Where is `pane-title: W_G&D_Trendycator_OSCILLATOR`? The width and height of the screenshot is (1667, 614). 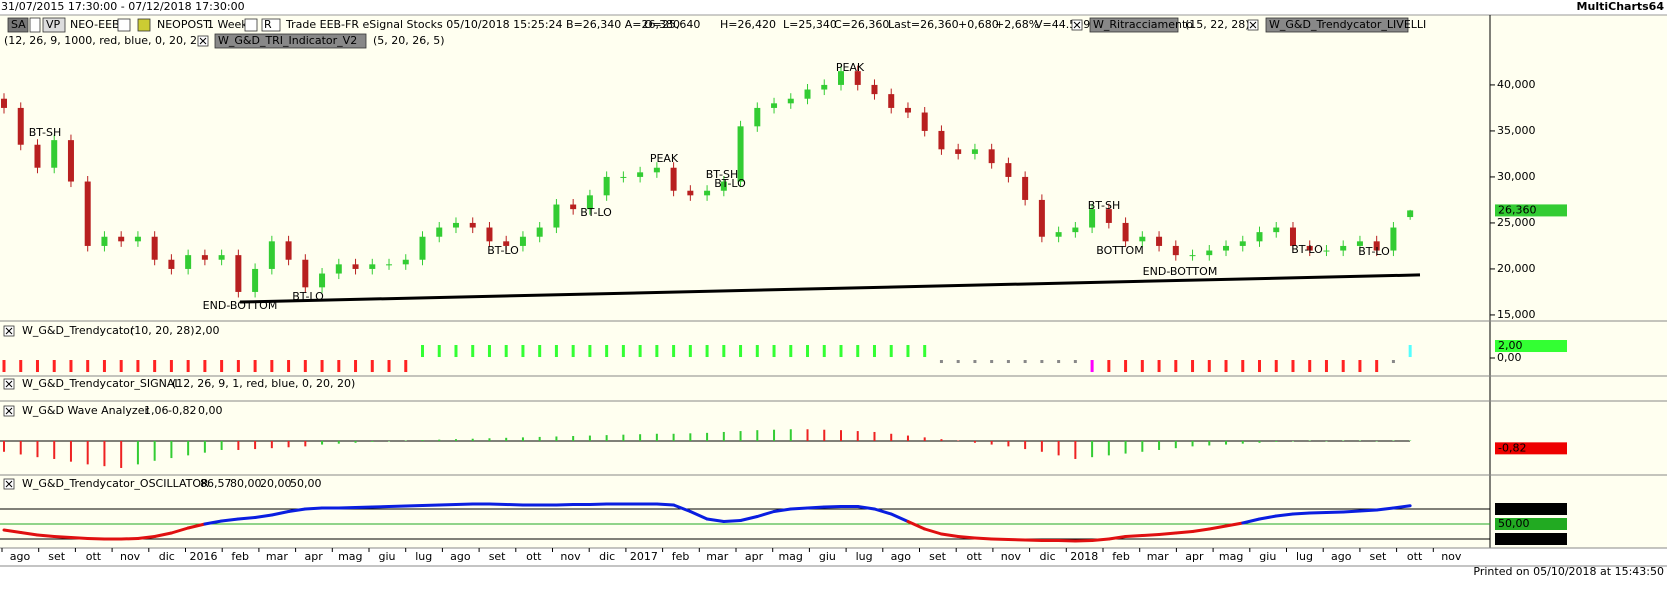
pane-title: W_G&D_Trendycator_OSCILLATOR is located at coordinates (115, 483).